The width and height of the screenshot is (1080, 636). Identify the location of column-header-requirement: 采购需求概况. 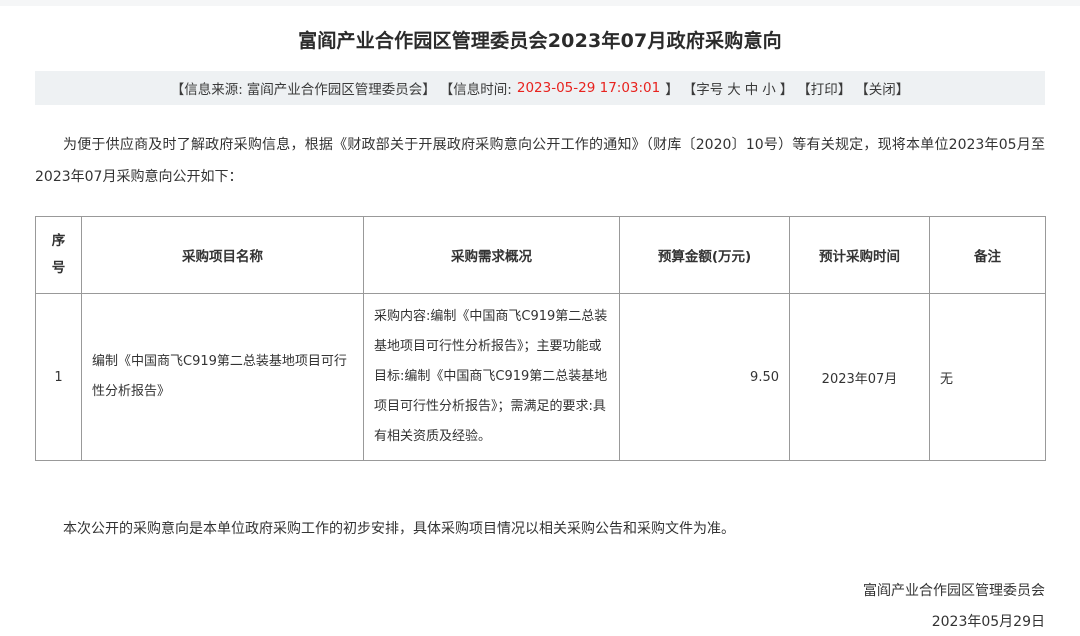
(491, 255).